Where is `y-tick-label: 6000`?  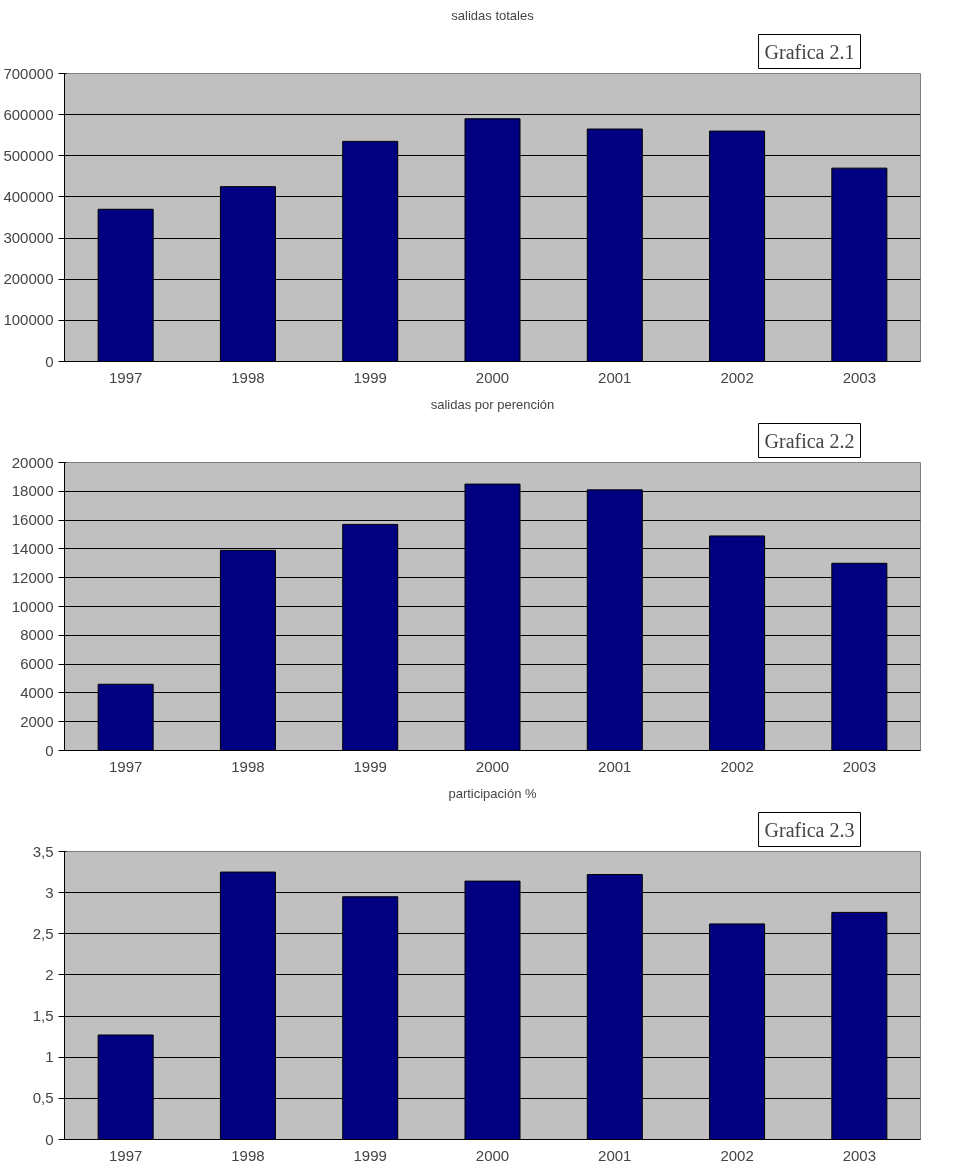
y-tick-label: 6000 is located at coordinates (37, 664).